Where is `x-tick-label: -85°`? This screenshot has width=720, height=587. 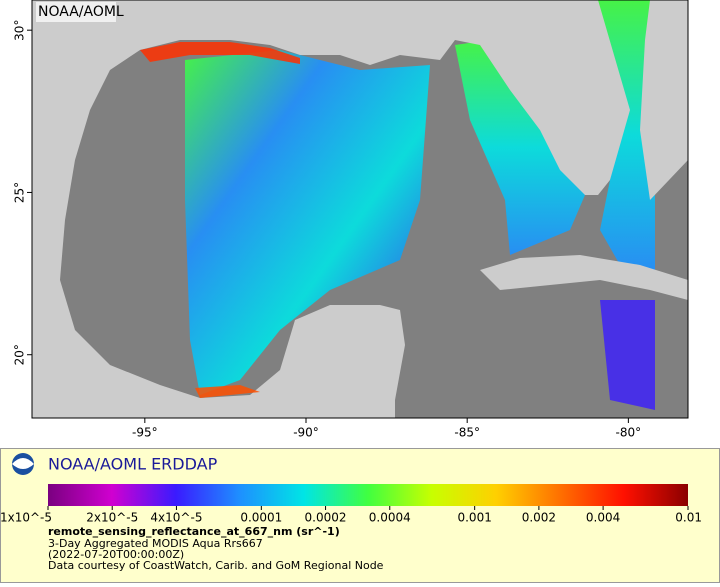 x-tick-label: -85° is located at coordinates (467, 433).